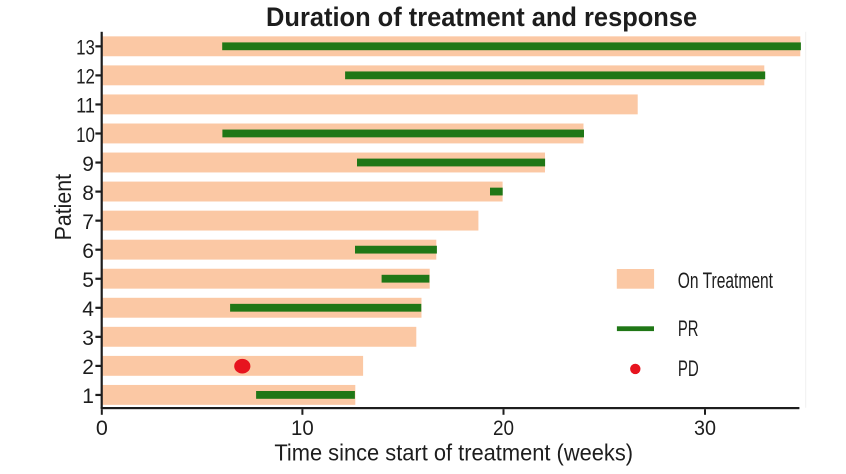 This screenshot has width=846, height=474. Describe the element at coordinates (453, 452) in the screenshot. I see `svg-text:Time since start of treatment: Time since start of treatment (weeks)` at that location.